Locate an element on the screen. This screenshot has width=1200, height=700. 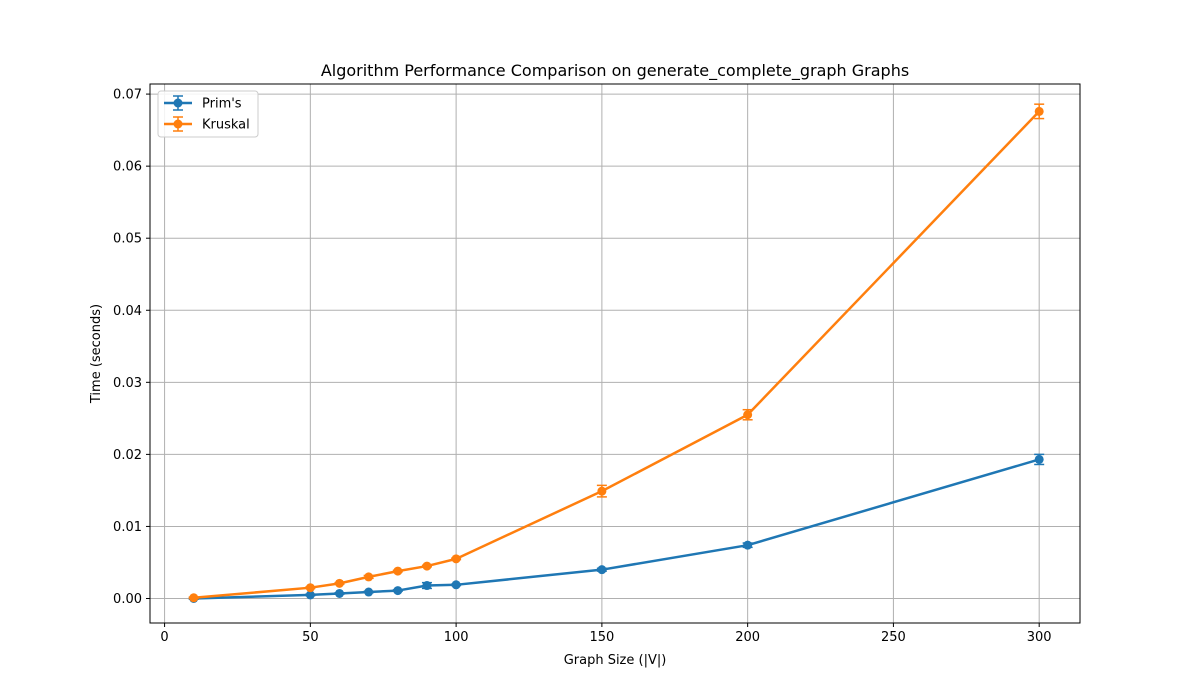
y-tick-label: 0.04 is located at coordinates (127, 311).